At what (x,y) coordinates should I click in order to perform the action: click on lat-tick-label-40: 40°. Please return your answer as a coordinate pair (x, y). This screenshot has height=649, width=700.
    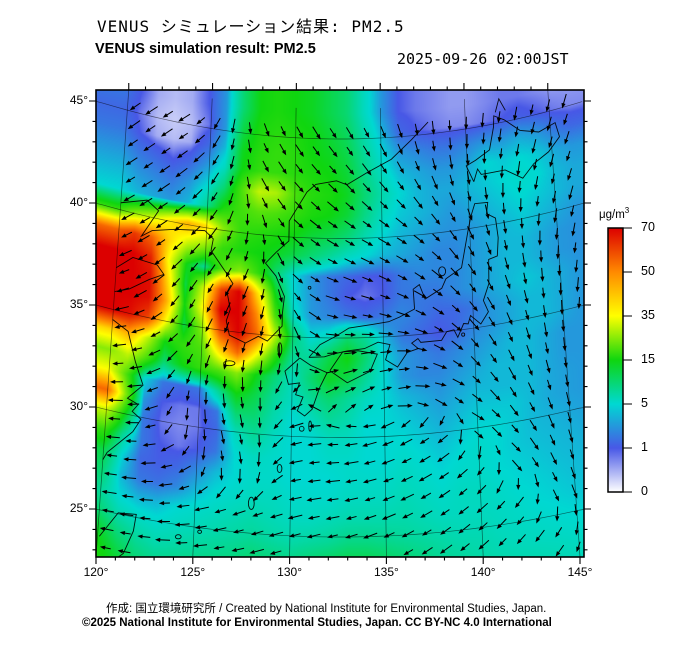
    Looking at the image, I should click on (78, 202).